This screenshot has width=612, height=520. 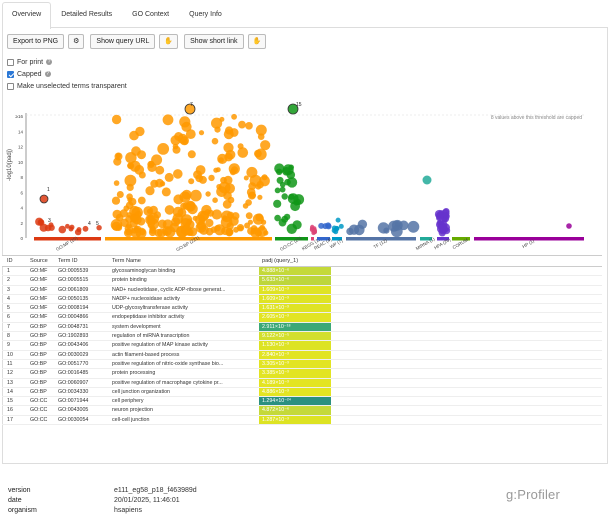 I want to click on row-term-id: GO:0043406, so click(x=73, y=345).